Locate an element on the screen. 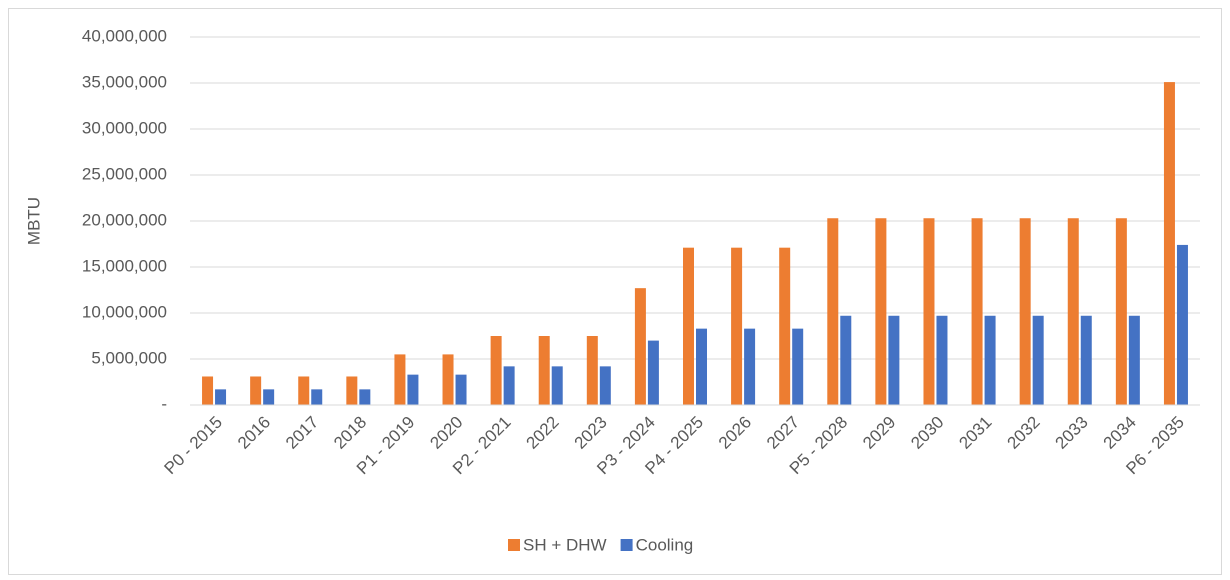 Image resolution: width=1230 pixels, height=580 pixels. y-axis-label: MBTU is located at coordinates (33, 221).